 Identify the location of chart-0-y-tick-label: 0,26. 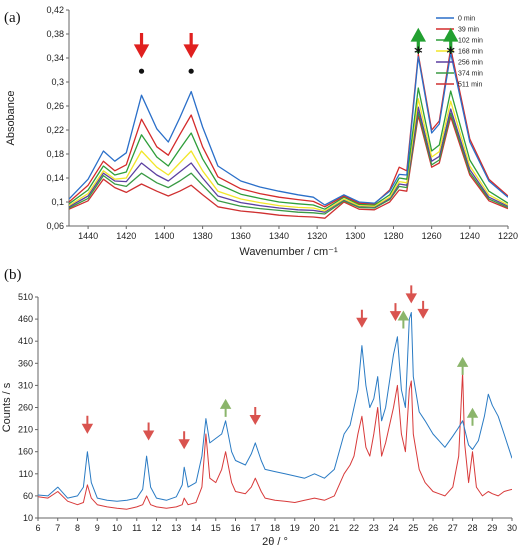
(55, 106).